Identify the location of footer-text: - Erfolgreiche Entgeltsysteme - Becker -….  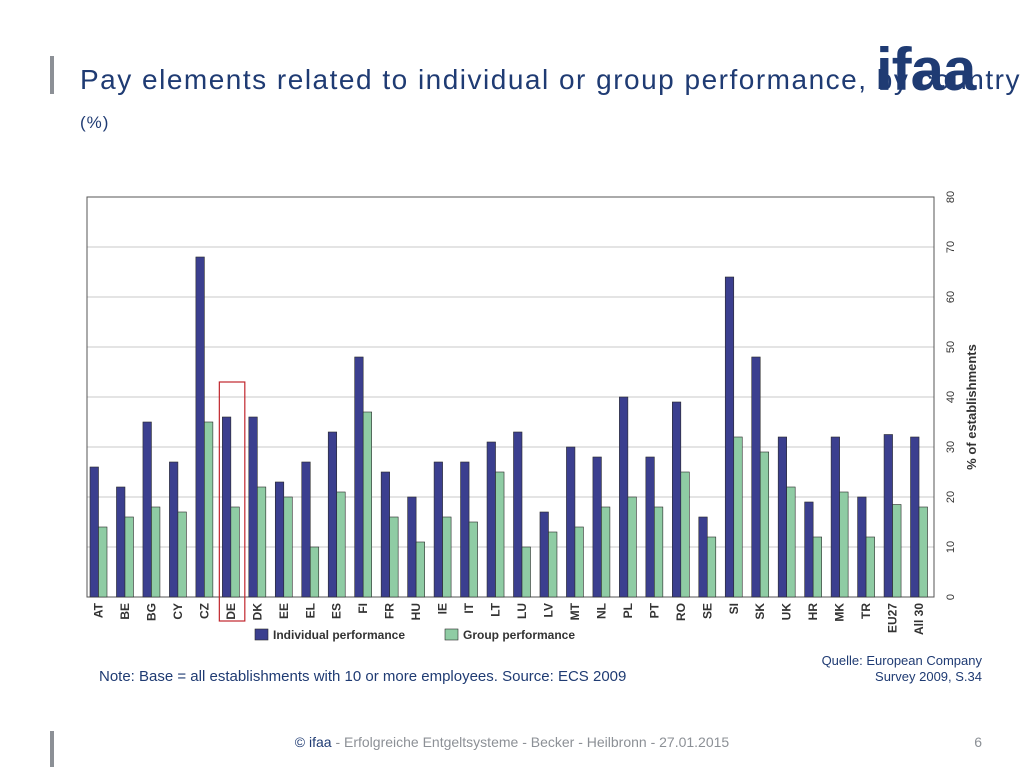
(530, 742).